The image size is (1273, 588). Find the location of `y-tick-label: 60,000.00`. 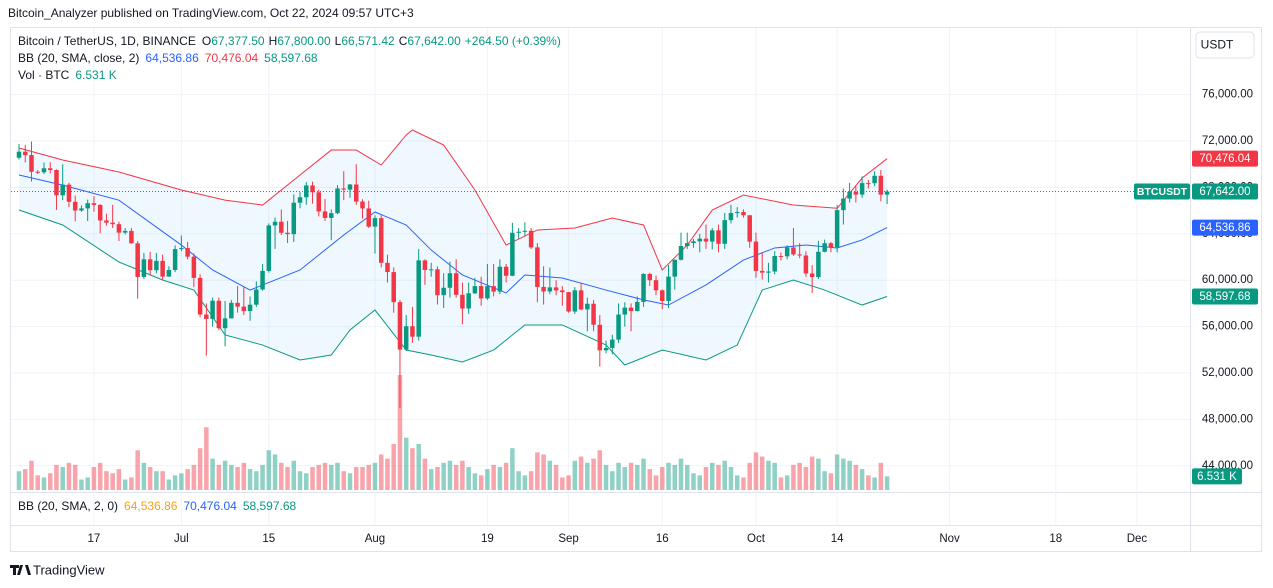

y-tick-label: 60,000.00 is located at coordinates (1227, 280).